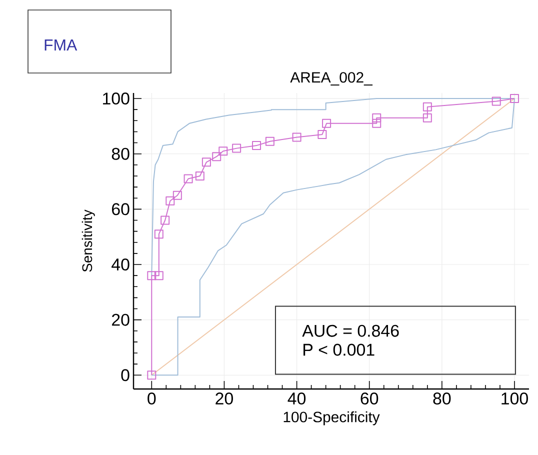  I want to click on x-axis-title: 100-Specificity, so click(332, 418).